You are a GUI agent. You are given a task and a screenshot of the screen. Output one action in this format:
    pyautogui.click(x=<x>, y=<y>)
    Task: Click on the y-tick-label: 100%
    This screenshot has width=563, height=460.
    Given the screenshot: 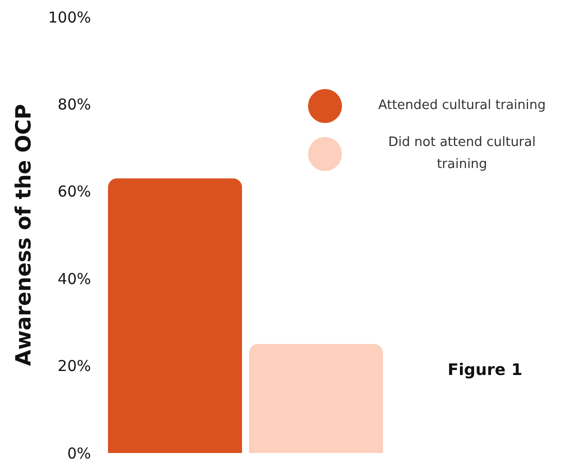 What is the action you would take?
    pyautogui.click(x=69, y=17)
    